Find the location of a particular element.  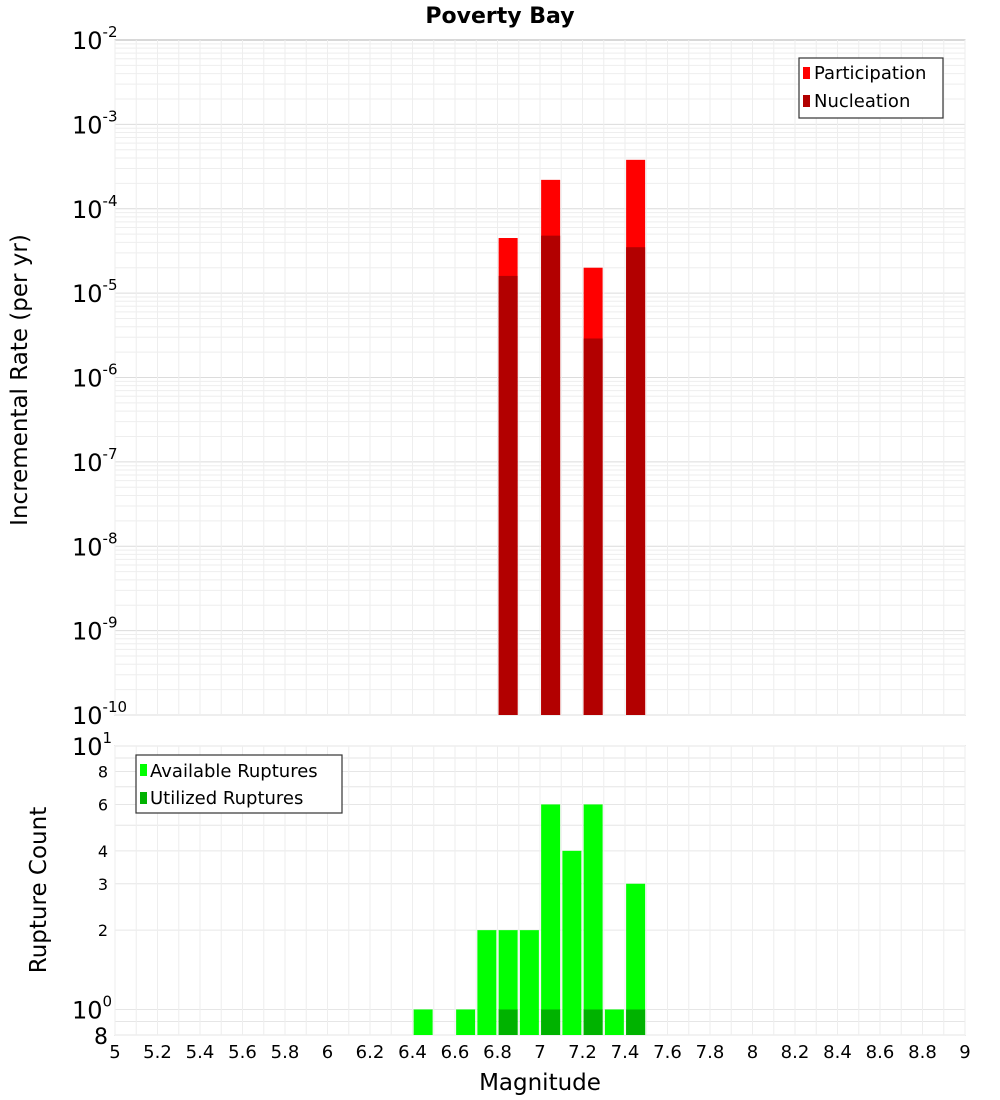

top-y-tick-label: 10⁻² is located at coordinates (95, 39).